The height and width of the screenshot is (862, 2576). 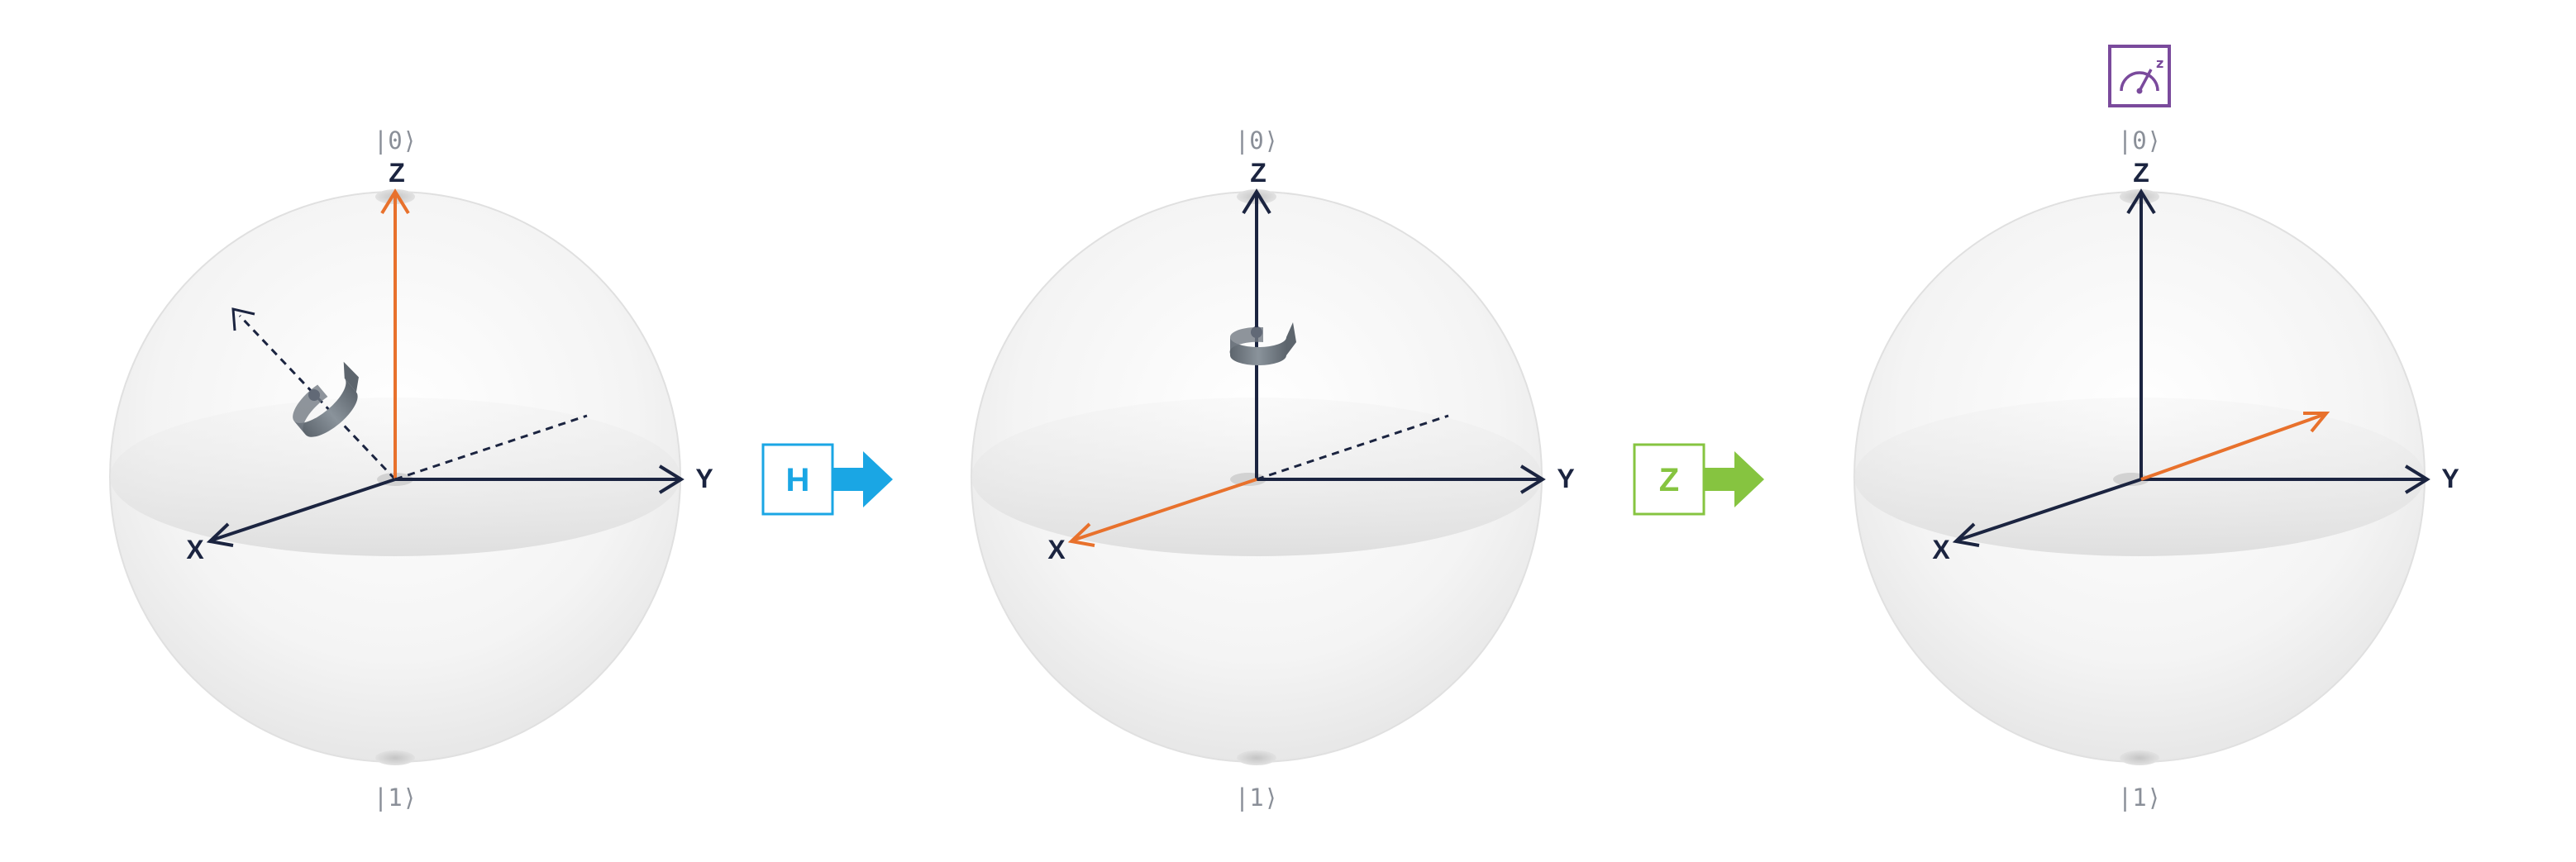 What do you see at coordinates (2232, 447) in the screenshot?
I see `state-vector` at bounding box center [2232, 447].